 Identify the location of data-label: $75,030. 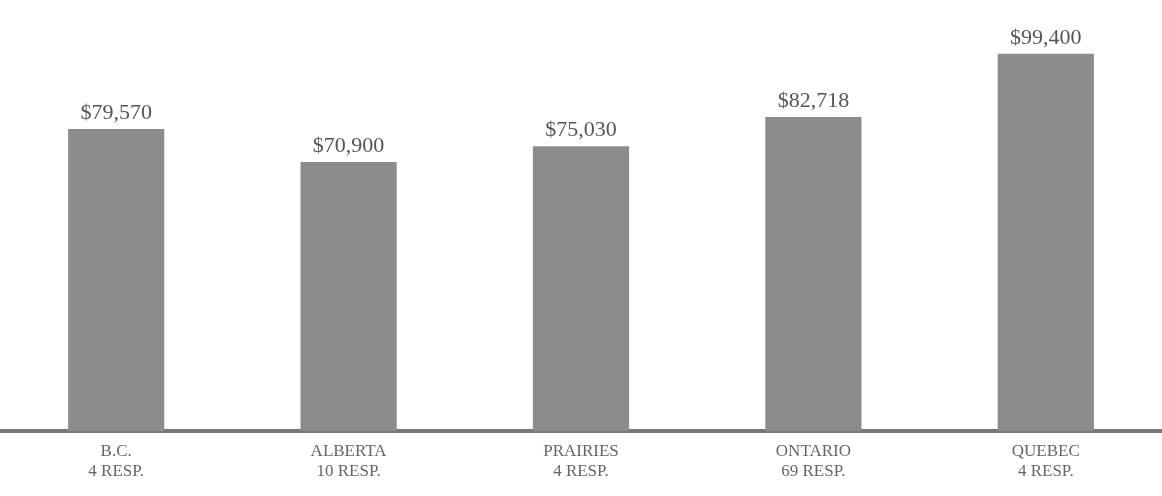
(581, 129).